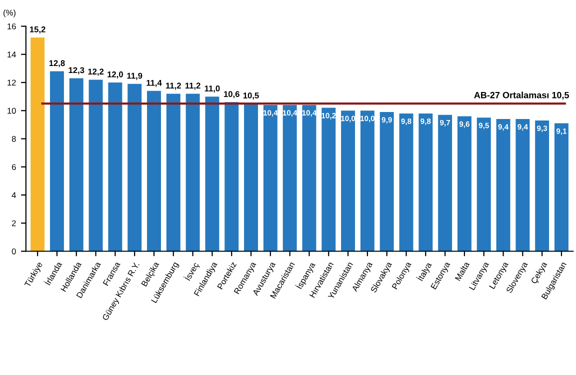 This screenshot has width=576, height=375. I want to click on data-label: 11,9, so click(134, 76).